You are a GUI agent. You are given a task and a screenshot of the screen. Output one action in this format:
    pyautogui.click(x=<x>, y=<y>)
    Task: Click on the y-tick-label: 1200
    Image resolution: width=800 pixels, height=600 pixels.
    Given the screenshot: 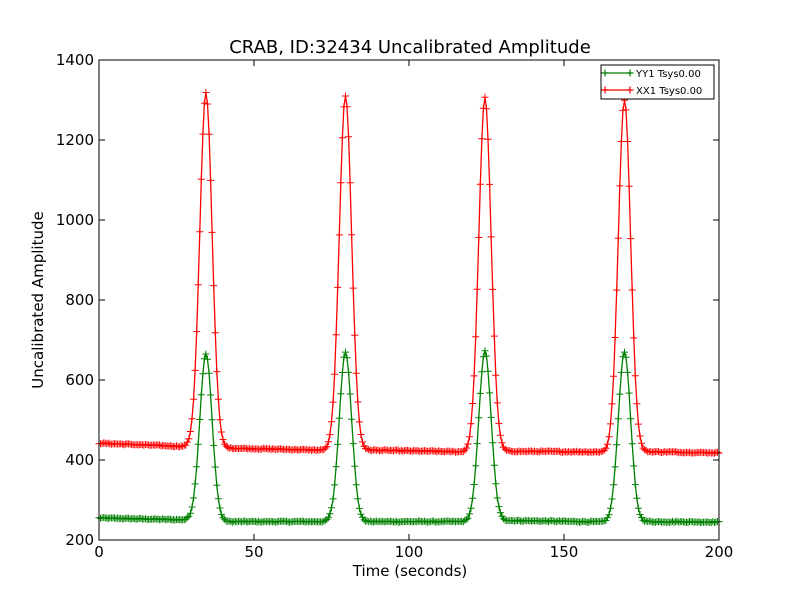 What is the action you would take?
    pyautogui.click(x=75, y=140)
    